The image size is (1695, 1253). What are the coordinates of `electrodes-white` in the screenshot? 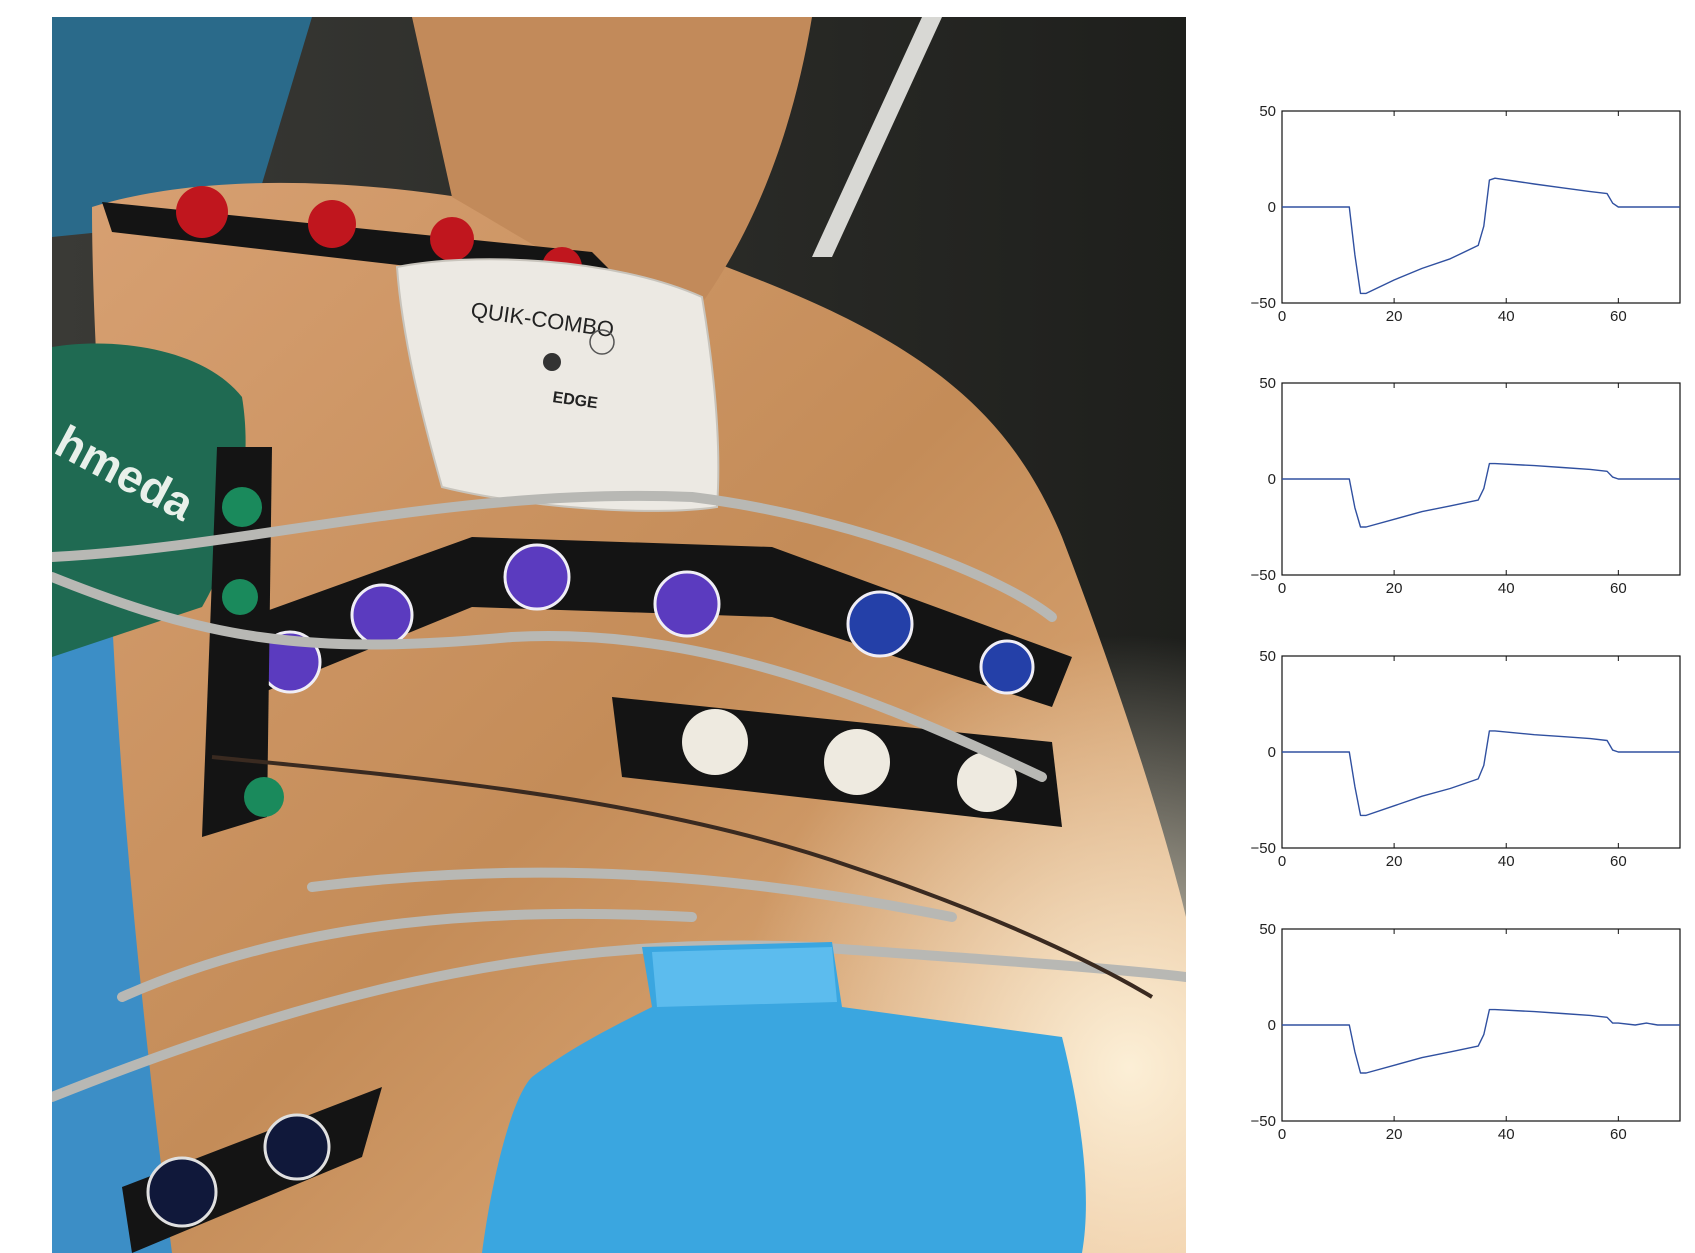 It's located at (849, 760).